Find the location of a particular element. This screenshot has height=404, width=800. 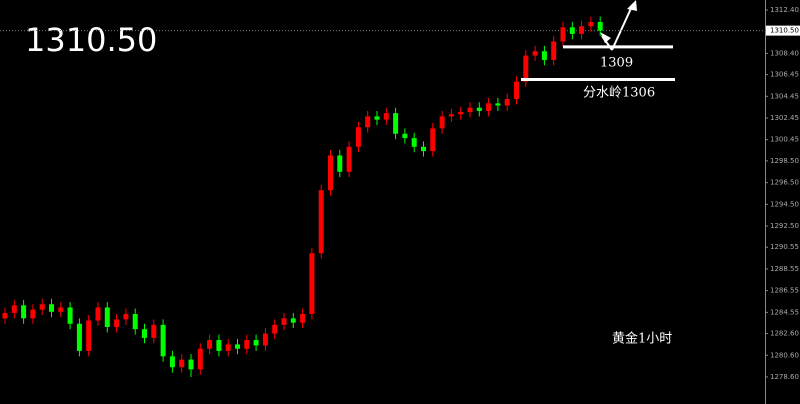

y-tick-label: 1294.50 is located at coordinates (784, 204).